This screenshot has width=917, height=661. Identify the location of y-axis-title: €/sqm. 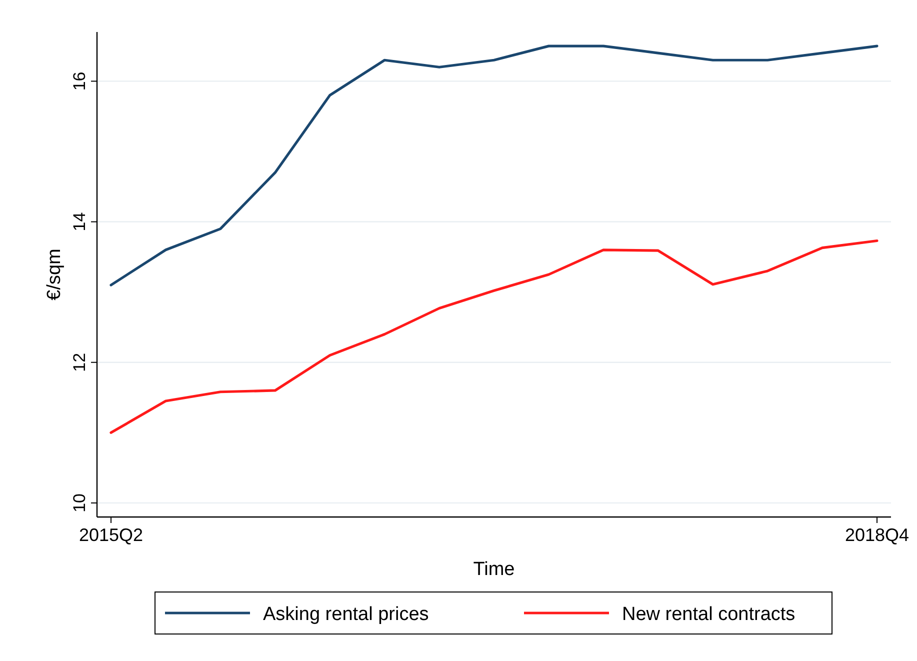
(54, 274).